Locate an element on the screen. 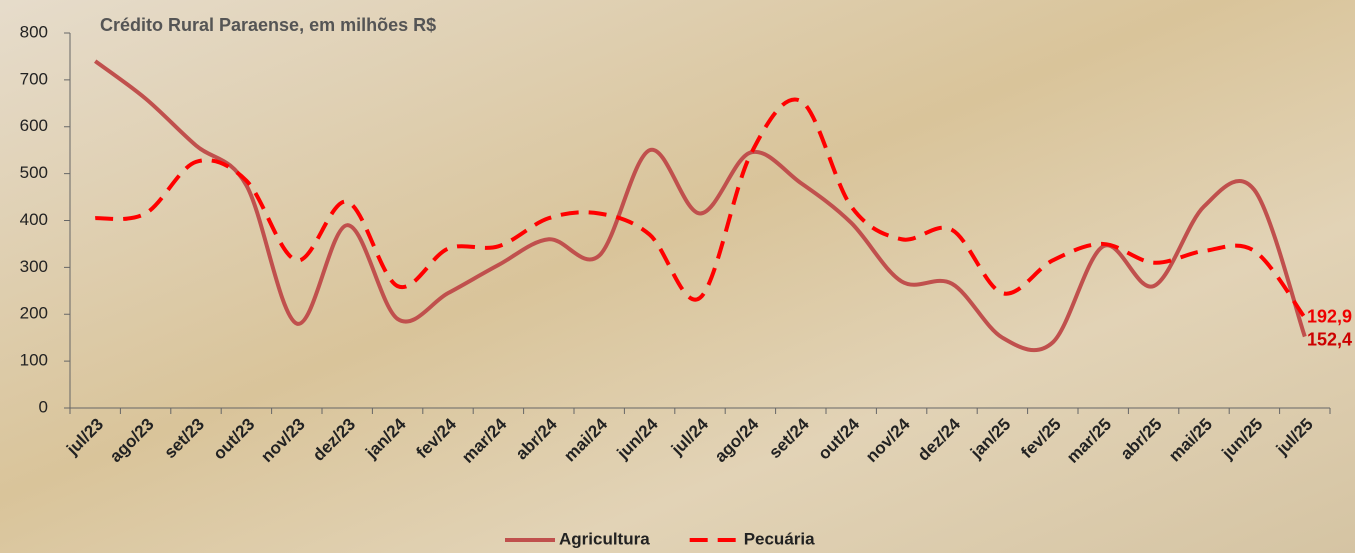 Image resolution: width=1355 pixels, height=553 pixels. y-tick-label: 400 is located at coordinates (34, 219).